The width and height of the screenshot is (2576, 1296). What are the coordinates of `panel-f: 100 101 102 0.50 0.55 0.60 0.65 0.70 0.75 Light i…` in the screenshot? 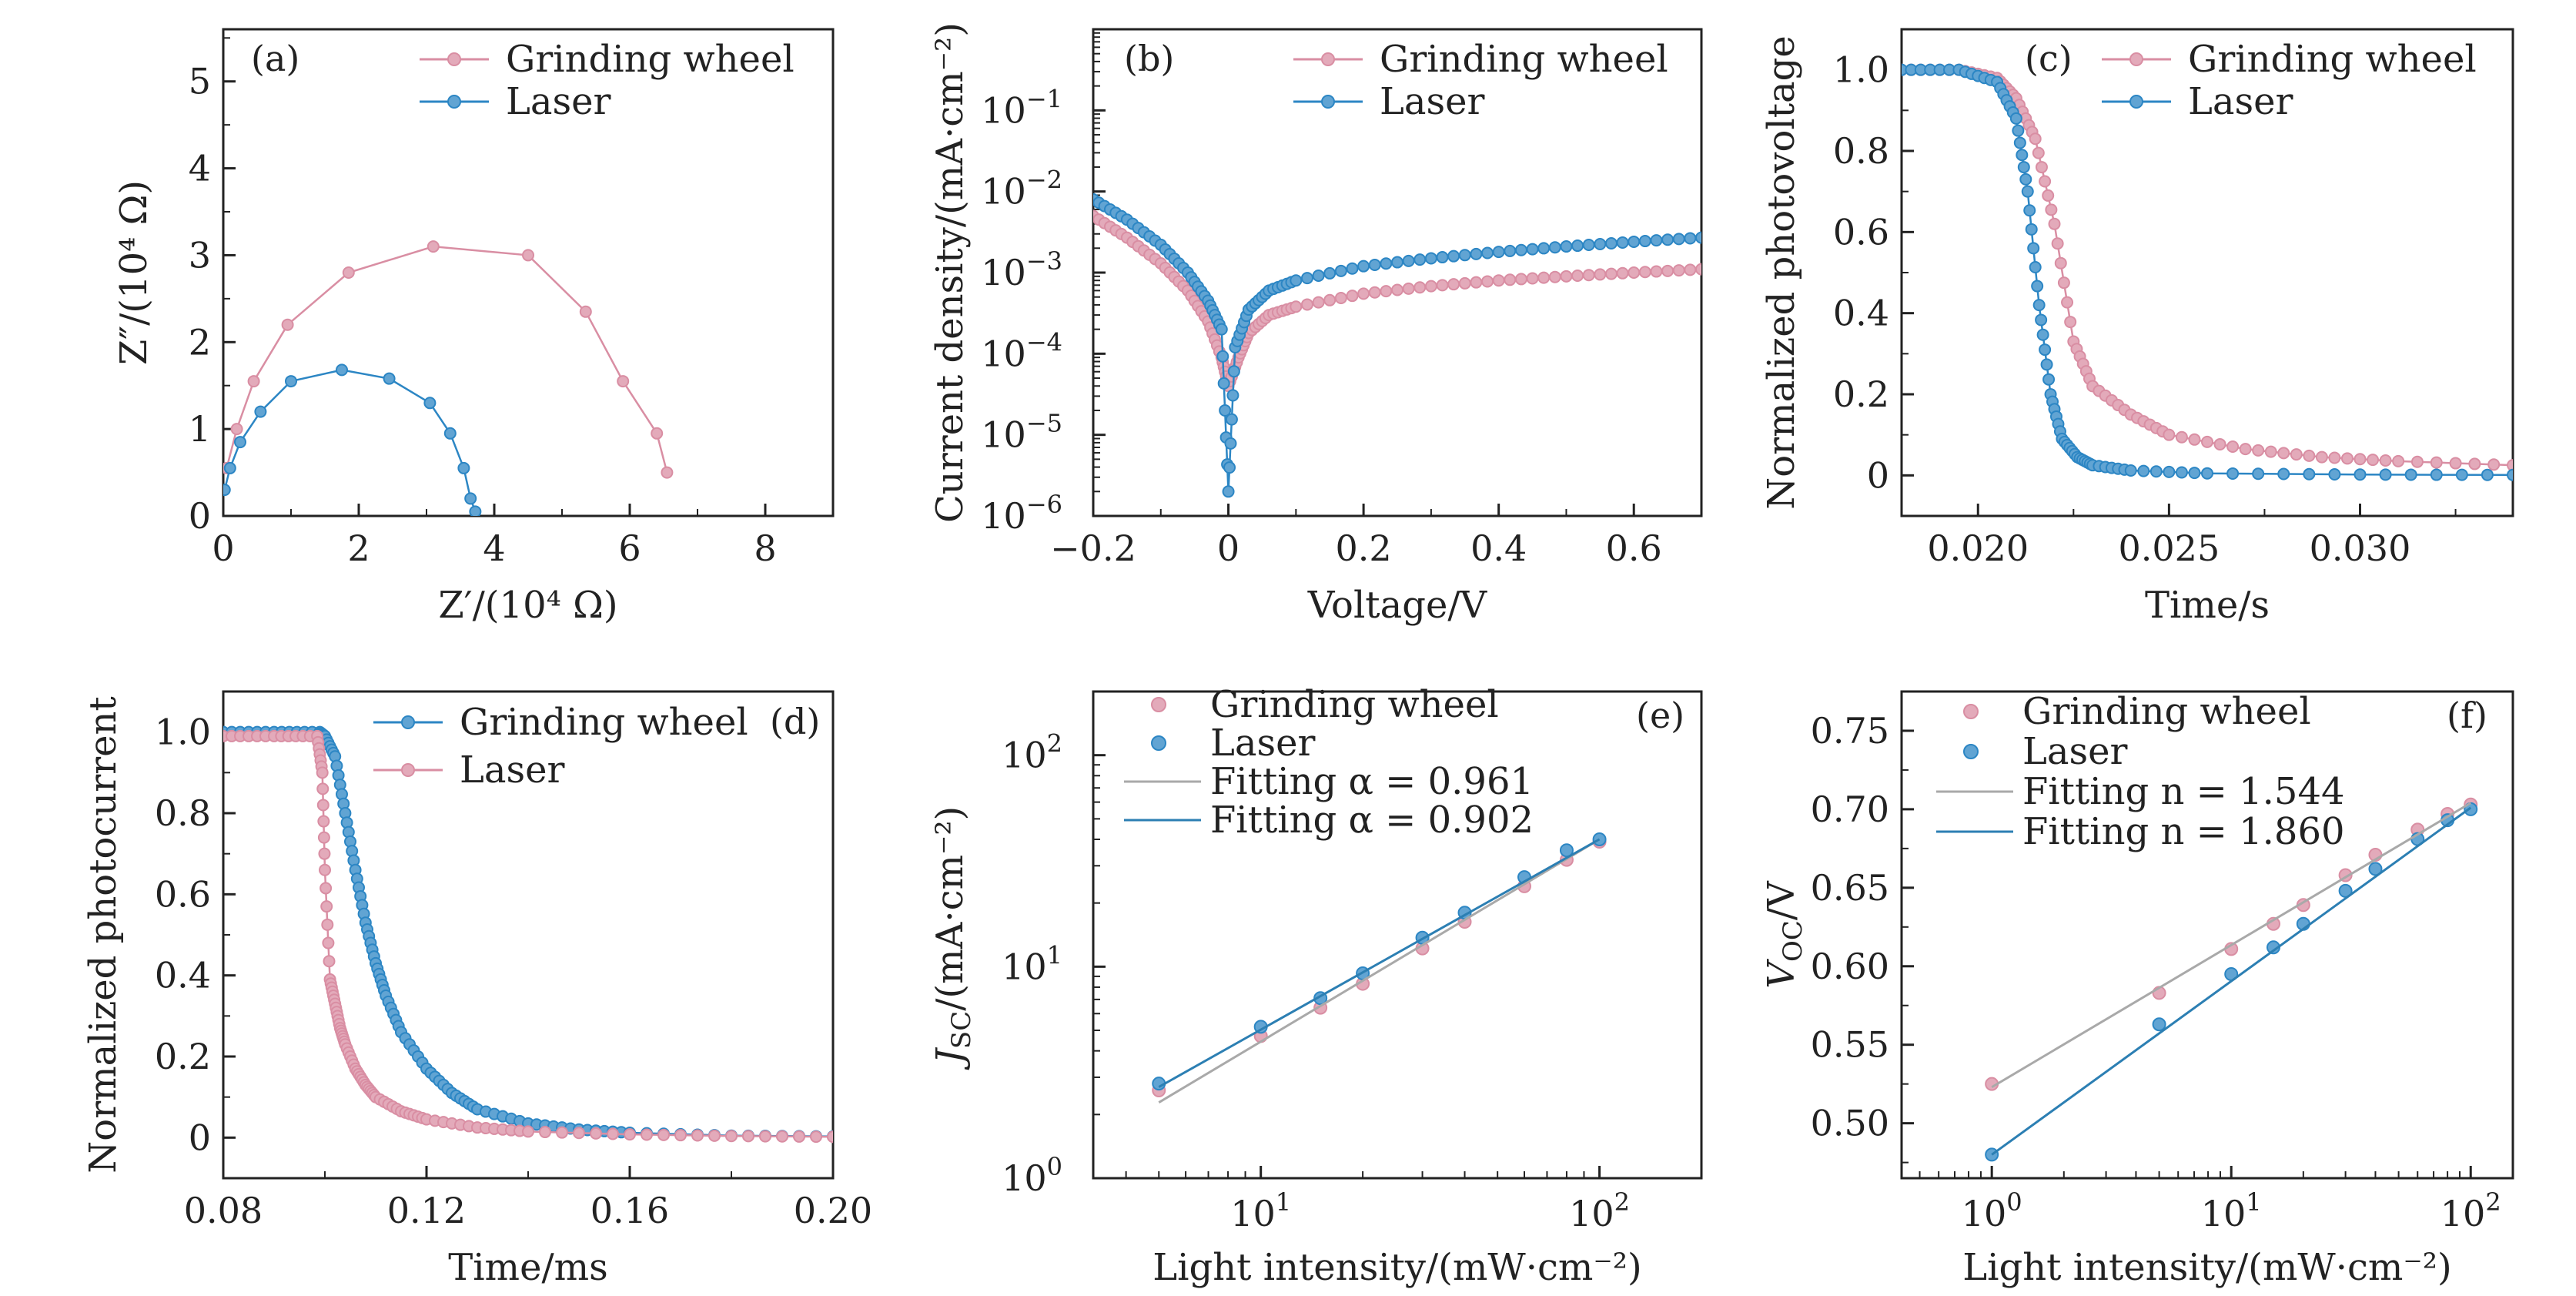 It's located at (2137, 990).